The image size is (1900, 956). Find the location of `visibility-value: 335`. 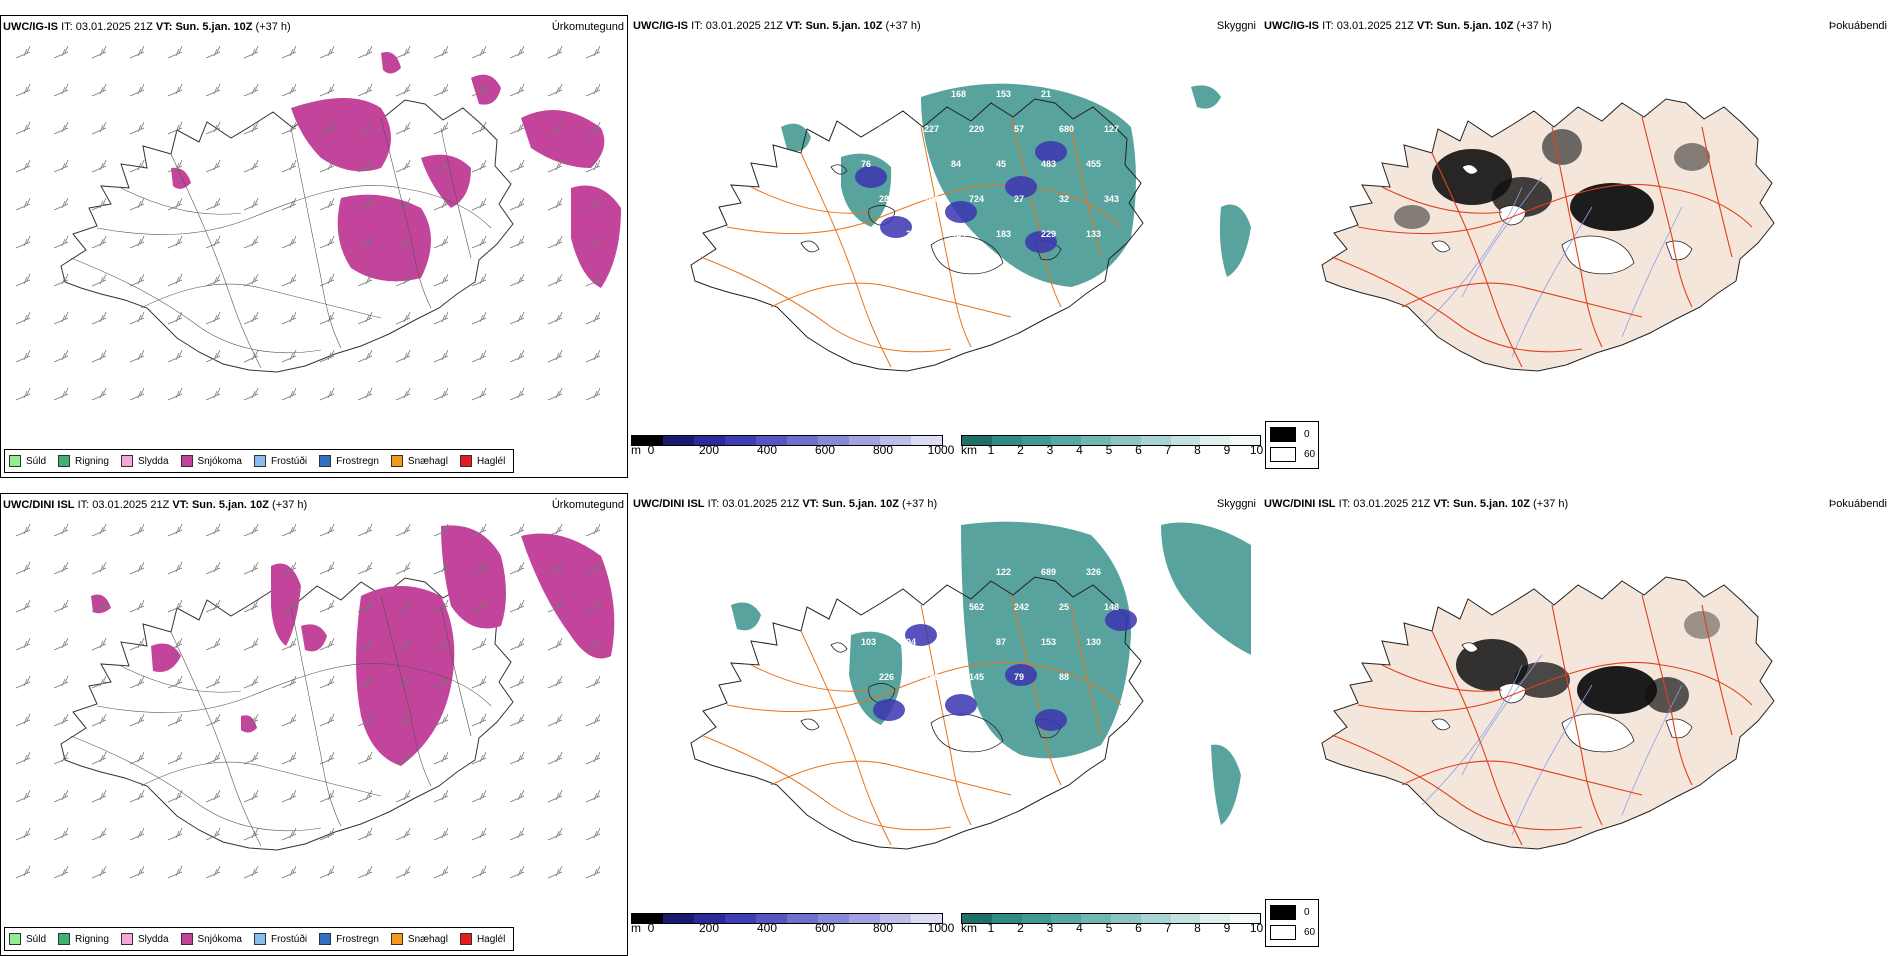

visibility-value: 335 is located at coordinates (868, 234).